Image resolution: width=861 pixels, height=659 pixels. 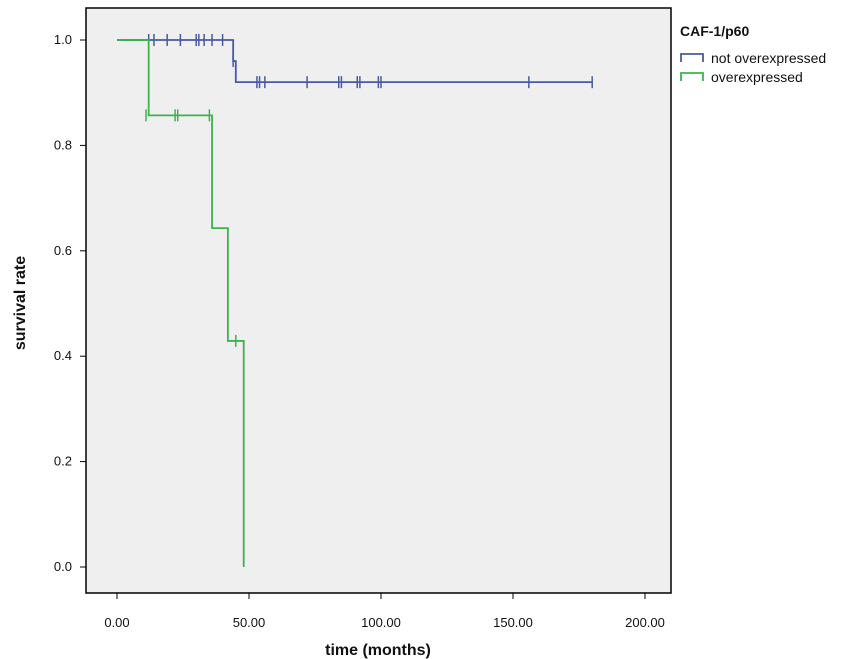 I want to click on y-tick-label: 0.2, so click(x=63, y=461).